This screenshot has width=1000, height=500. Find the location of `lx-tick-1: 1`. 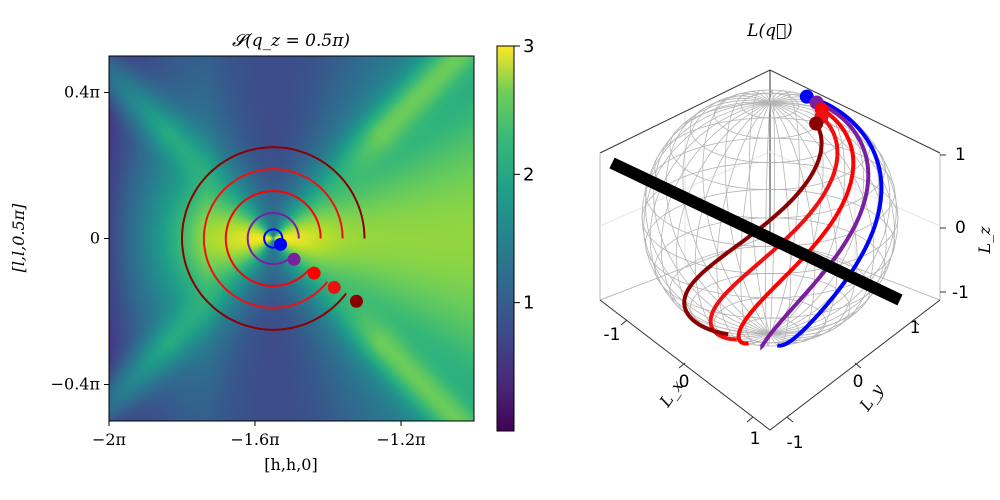

lx-tick-1: 1 is located at coordinates (755, 439).